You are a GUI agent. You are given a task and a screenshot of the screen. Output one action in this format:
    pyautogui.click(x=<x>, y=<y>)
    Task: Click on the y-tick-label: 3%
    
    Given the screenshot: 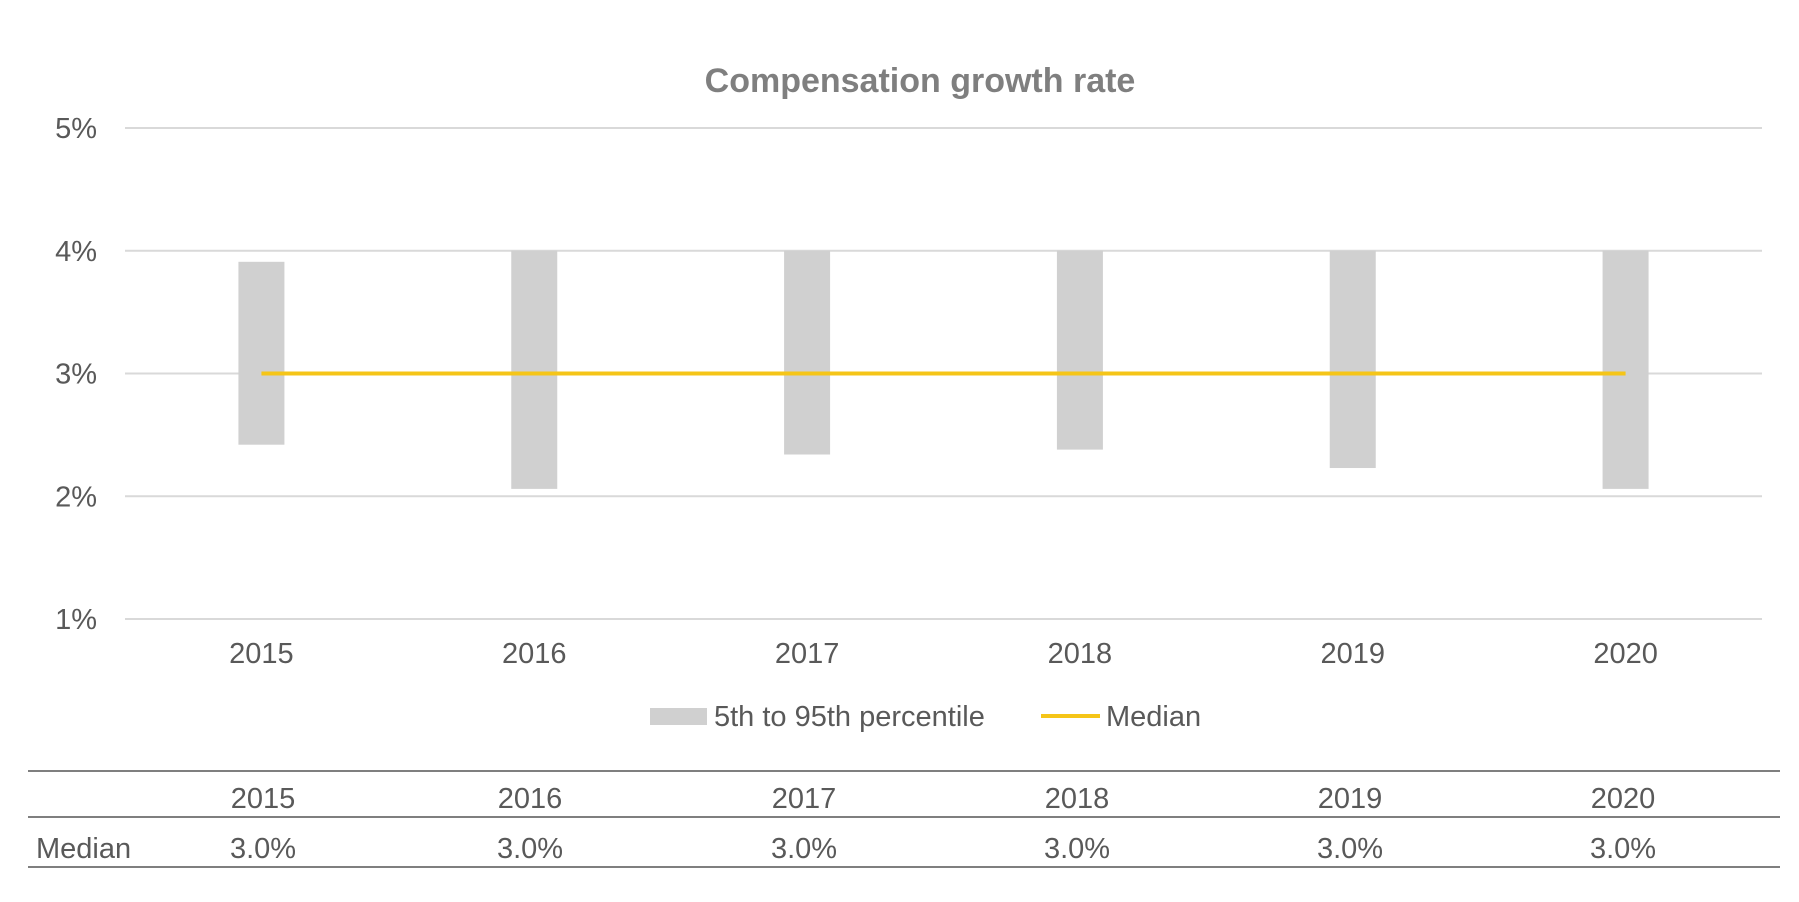 What is the action you would take?
    pyautogui.click(x=76, y=375)
    